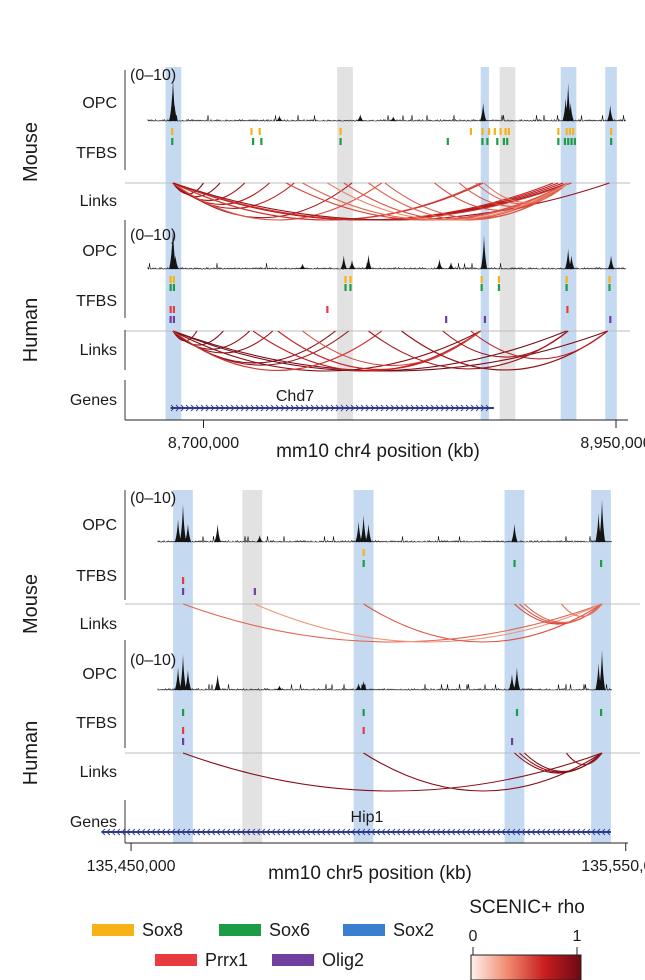  Describe the element at coordinates (98, 350) in the screenshot. I see `track-label-links-human: Links` at that location.